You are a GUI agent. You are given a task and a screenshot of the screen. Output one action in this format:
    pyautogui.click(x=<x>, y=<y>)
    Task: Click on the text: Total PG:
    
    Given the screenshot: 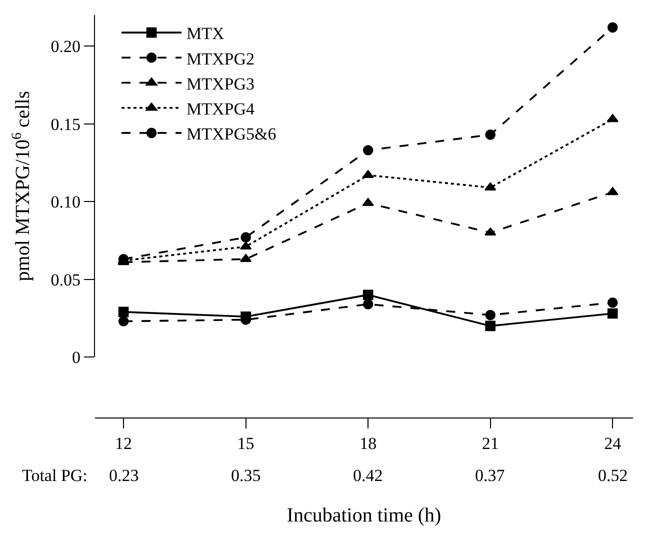 What is the action you would take?
    pyautogui.click(x=55, y=475)
    